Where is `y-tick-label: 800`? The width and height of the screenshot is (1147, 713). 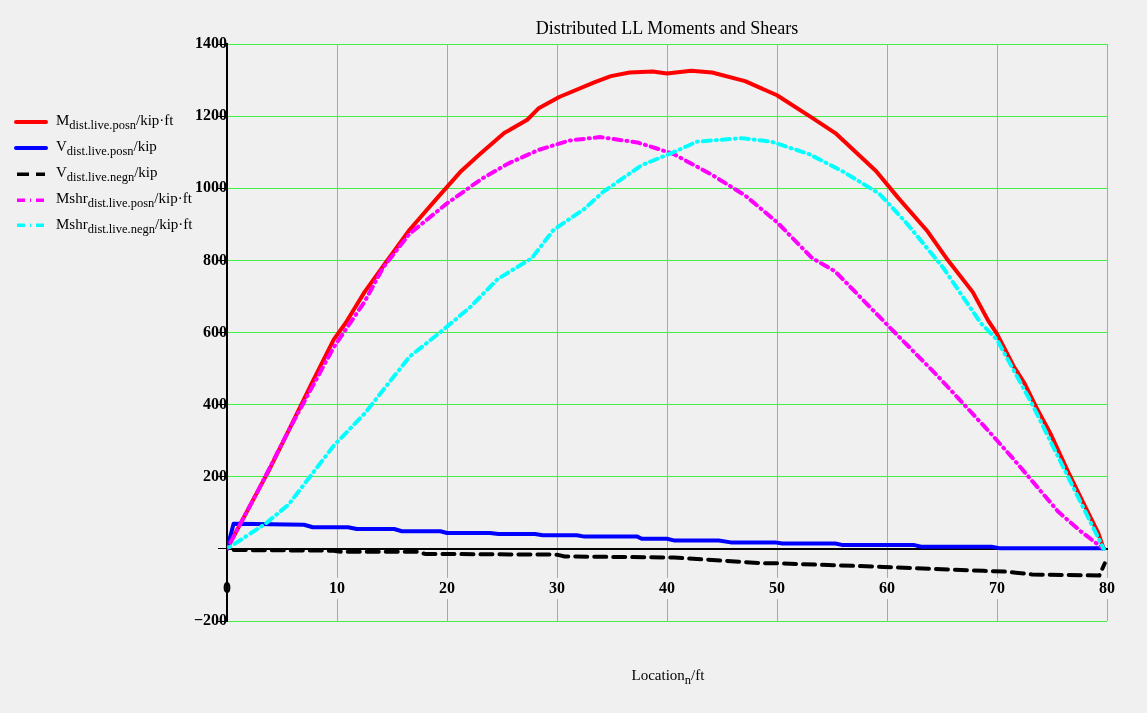 y-tick-label: 800 is located at coordinates (215, 259).